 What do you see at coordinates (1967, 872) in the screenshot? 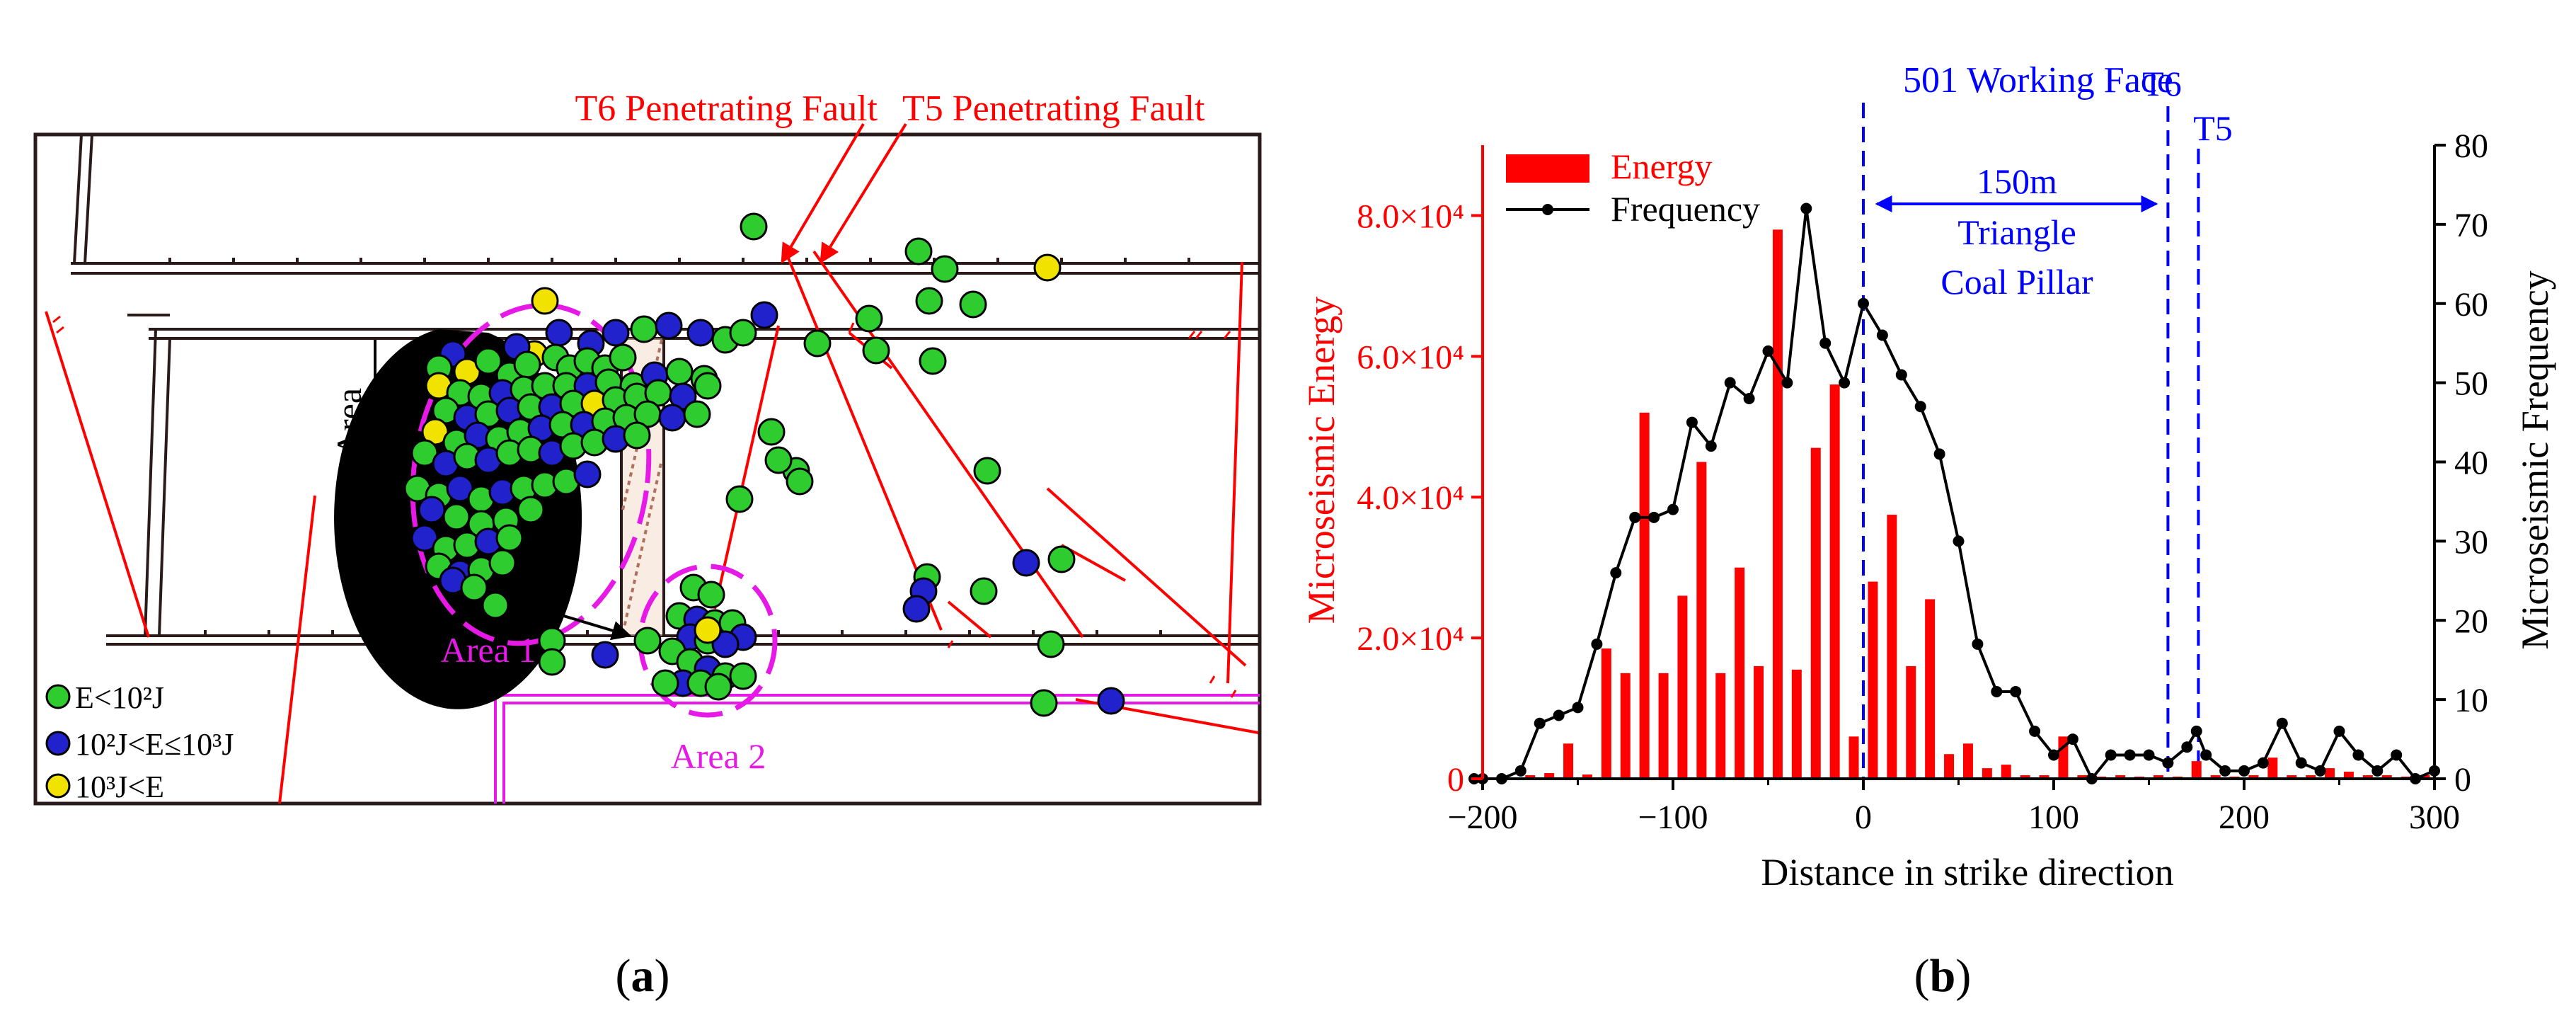
I see `x-axis-title: Distance in strike direction` at bounding box center [1967, 872].